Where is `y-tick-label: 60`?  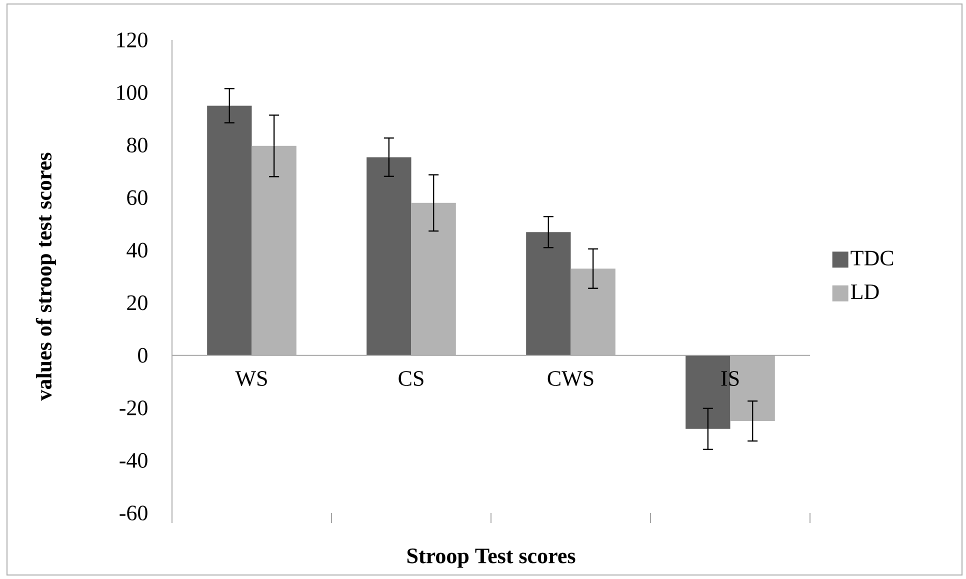 y-tick-label: 60 is located at coordinates (137, 198).